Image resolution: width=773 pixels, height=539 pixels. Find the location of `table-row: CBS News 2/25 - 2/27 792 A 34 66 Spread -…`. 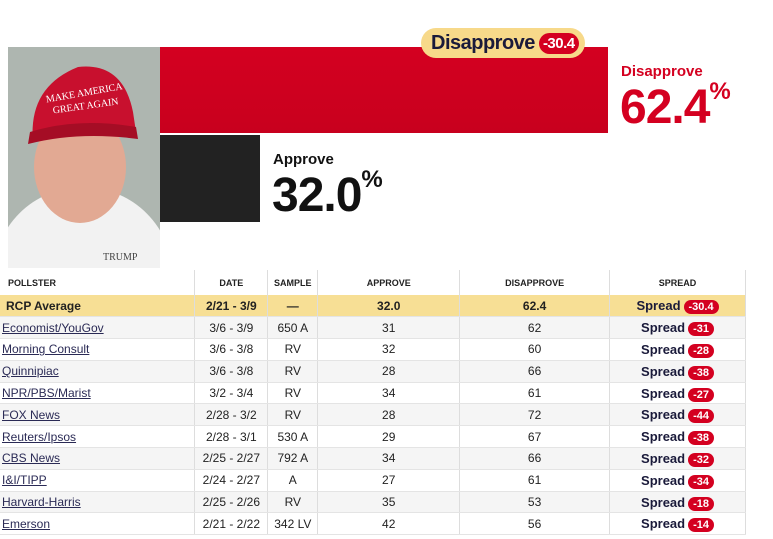

table-row: CBS News 2/25 - 2/27 792 A 34 66 Spread -… is located at coordinates (373, 458).